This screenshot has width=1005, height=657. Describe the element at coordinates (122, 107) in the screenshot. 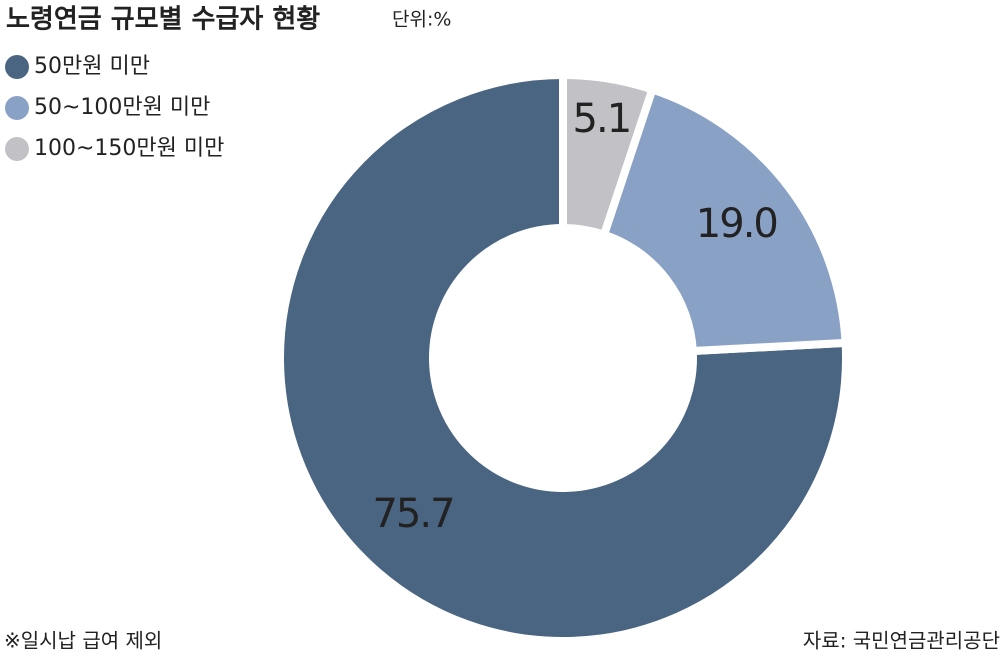

I see `legend-label: 50~100만원 미만` at that location.